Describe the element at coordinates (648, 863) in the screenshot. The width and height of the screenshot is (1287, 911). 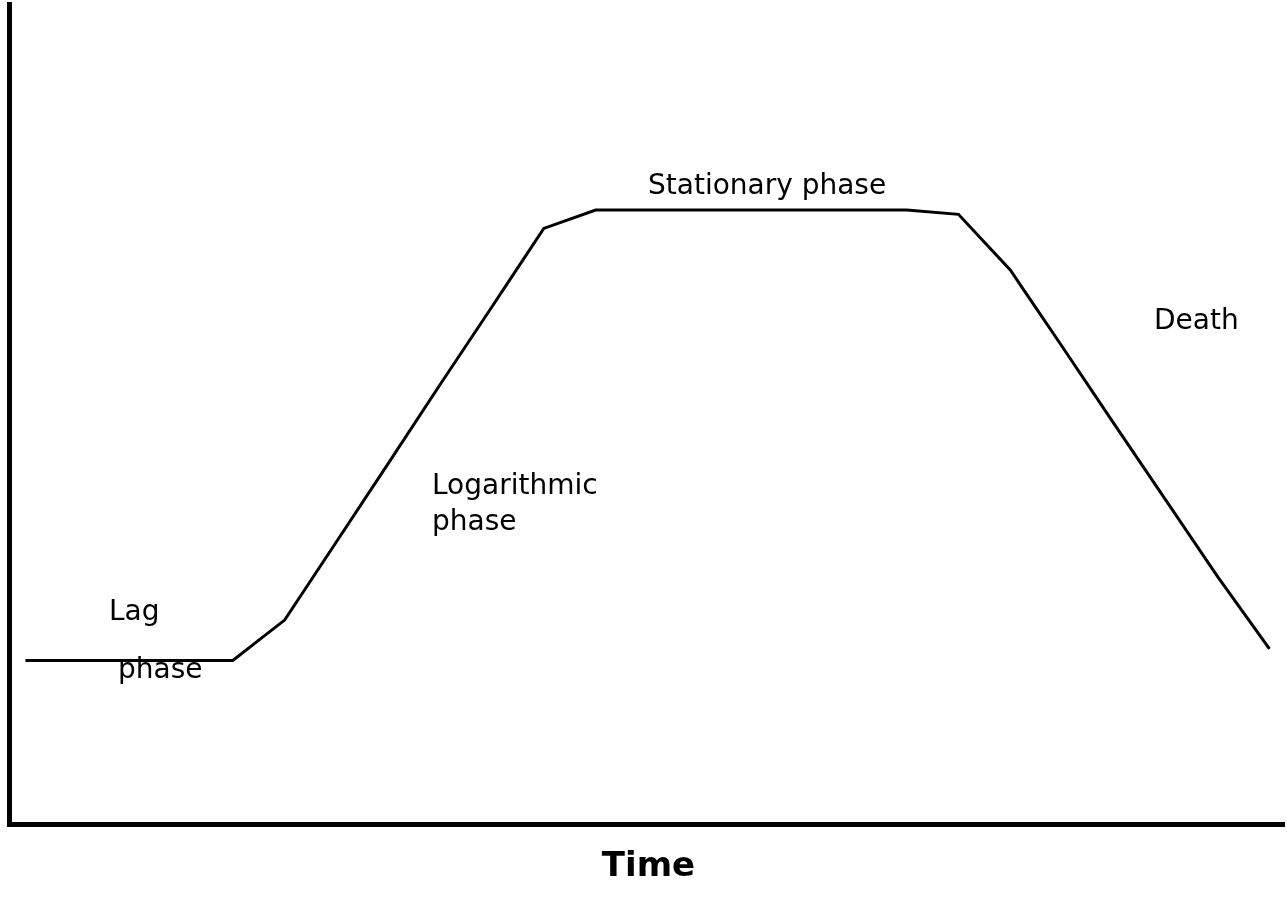
I see `x-axis-title: Time` at that location.